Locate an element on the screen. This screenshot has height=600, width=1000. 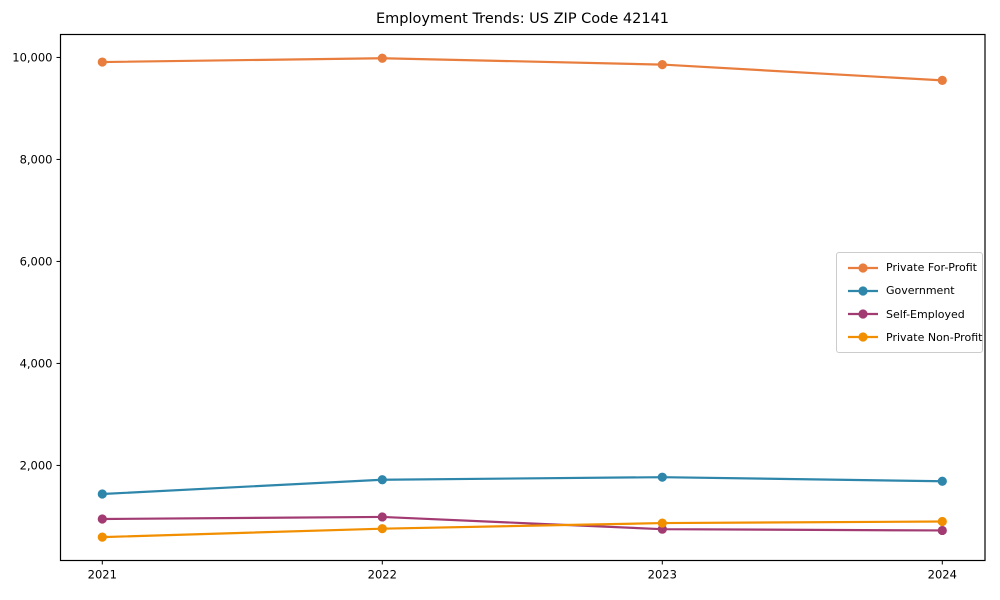
x-tick-label: 2023 is located at coordinates (662, 575).